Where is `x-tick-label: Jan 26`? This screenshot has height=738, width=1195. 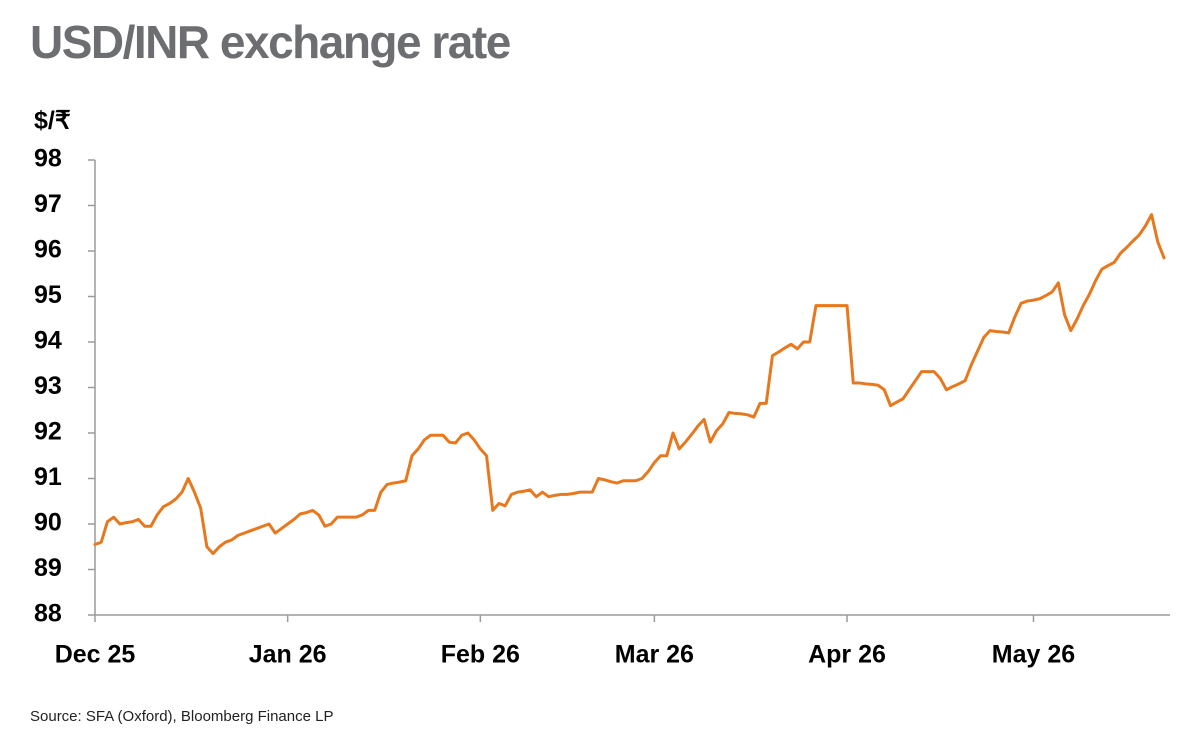
x-tick-label: Jan 26 is located at coordinates (288, 655).